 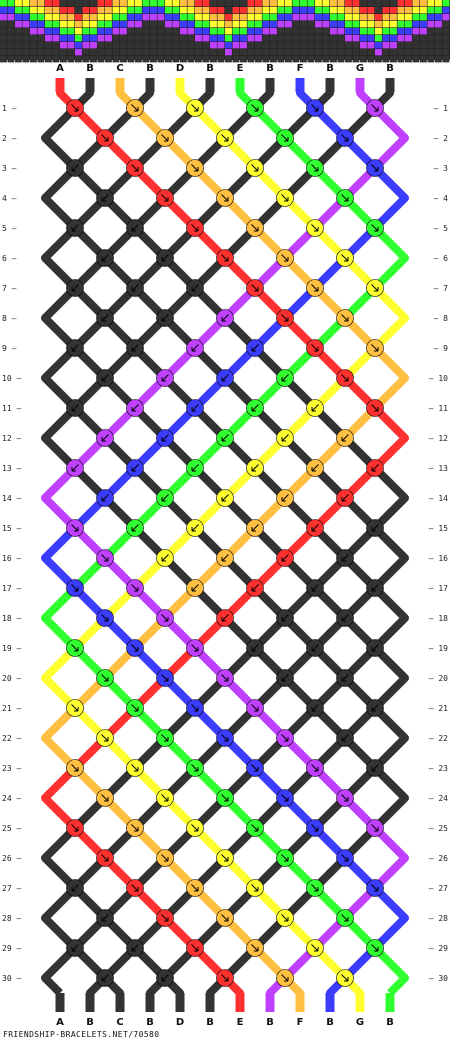 What do you see at coordinates (210, 68) in the screenshot?
I see `top-label-5: B` at bounding box center [210, 68].